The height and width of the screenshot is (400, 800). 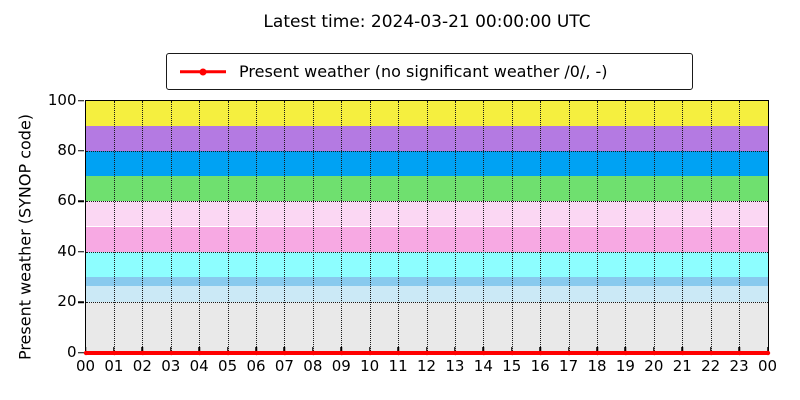 I want to click on x-tick-label: 13, so click(x=455, y=365).